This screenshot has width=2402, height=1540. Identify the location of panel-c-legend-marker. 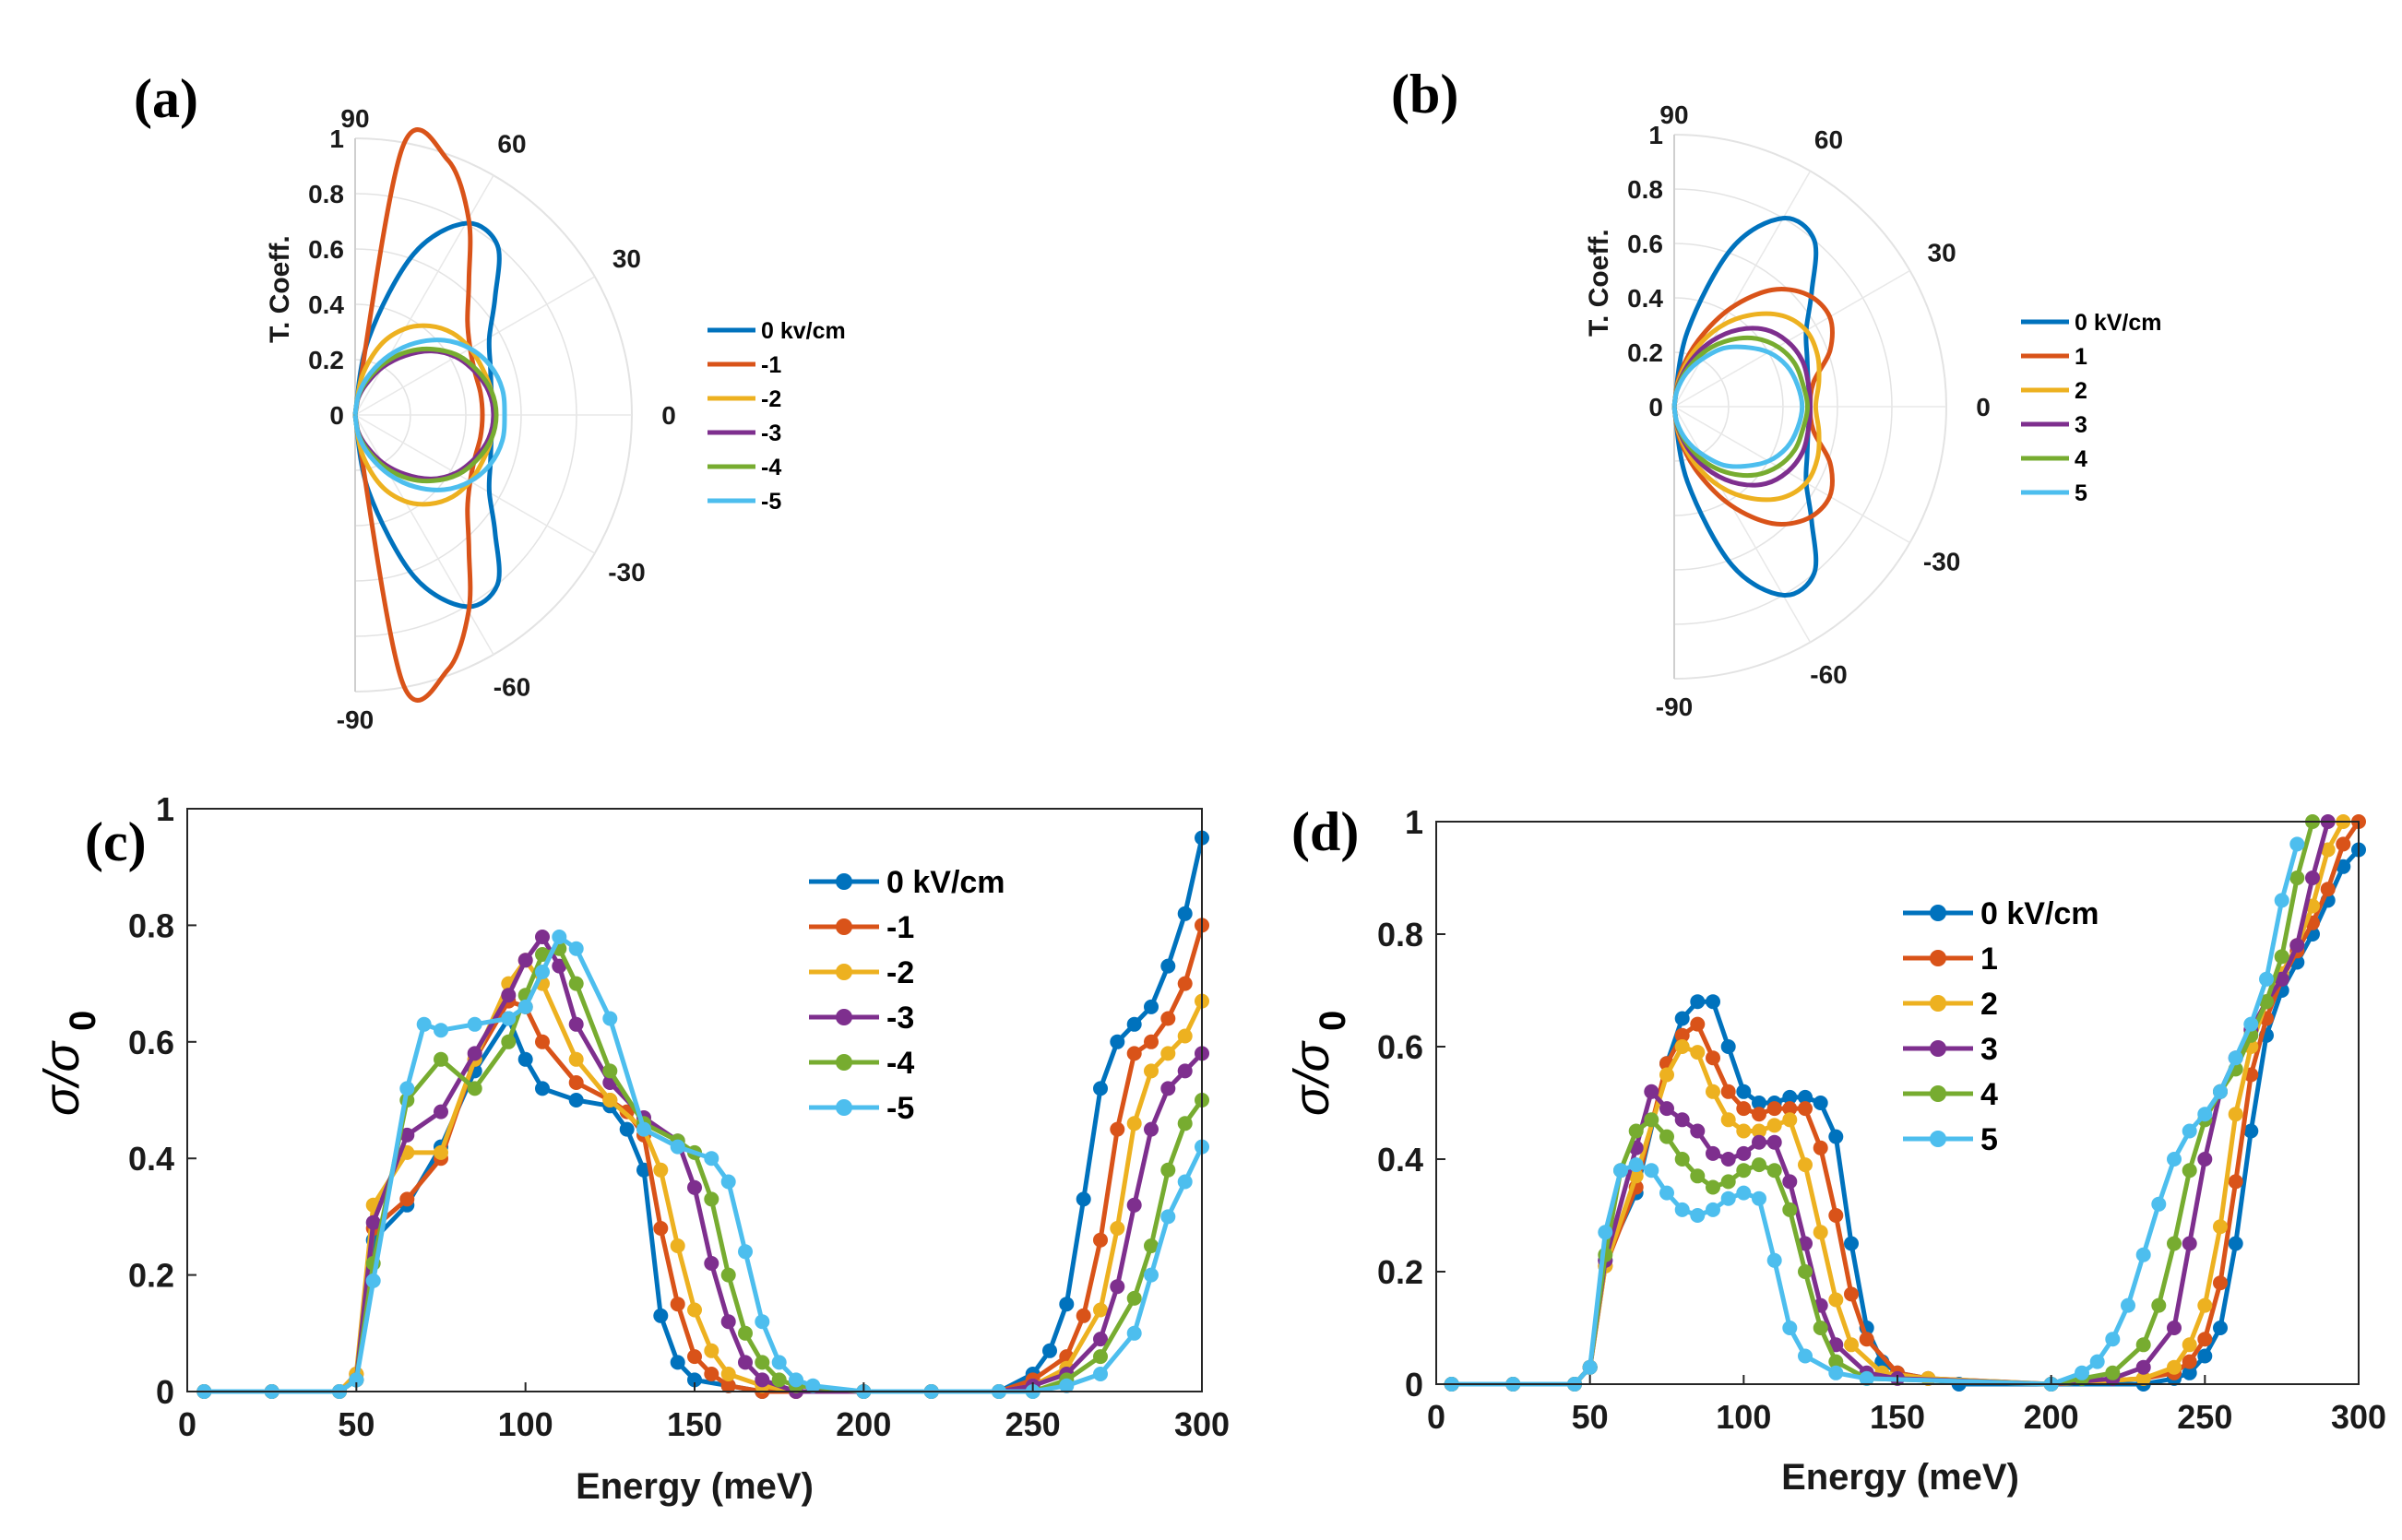
(844, 1063).